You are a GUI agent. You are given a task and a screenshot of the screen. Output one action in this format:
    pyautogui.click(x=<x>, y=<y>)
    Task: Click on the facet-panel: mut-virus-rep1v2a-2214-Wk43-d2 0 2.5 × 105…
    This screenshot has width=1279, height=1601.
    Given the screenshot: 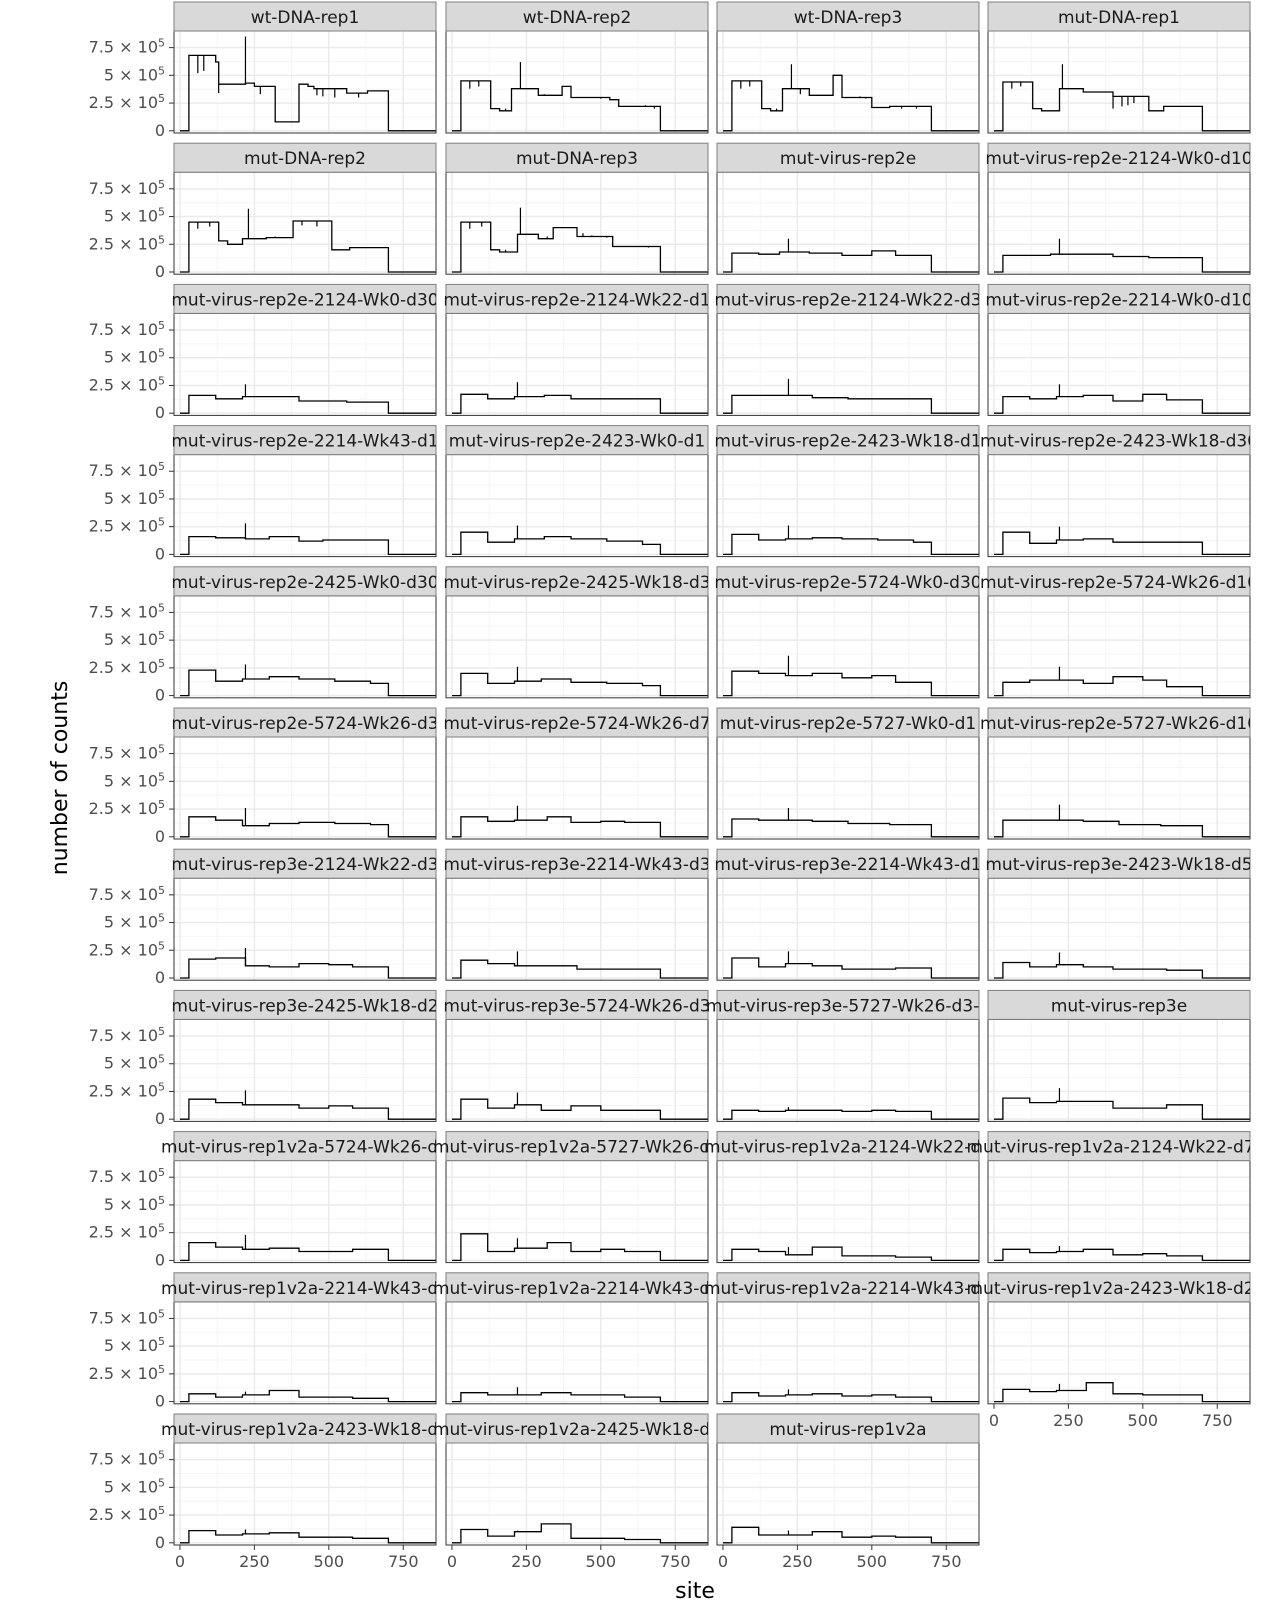 What is the action you would take?
    pyautogui.click(x=263, y=1341)
    